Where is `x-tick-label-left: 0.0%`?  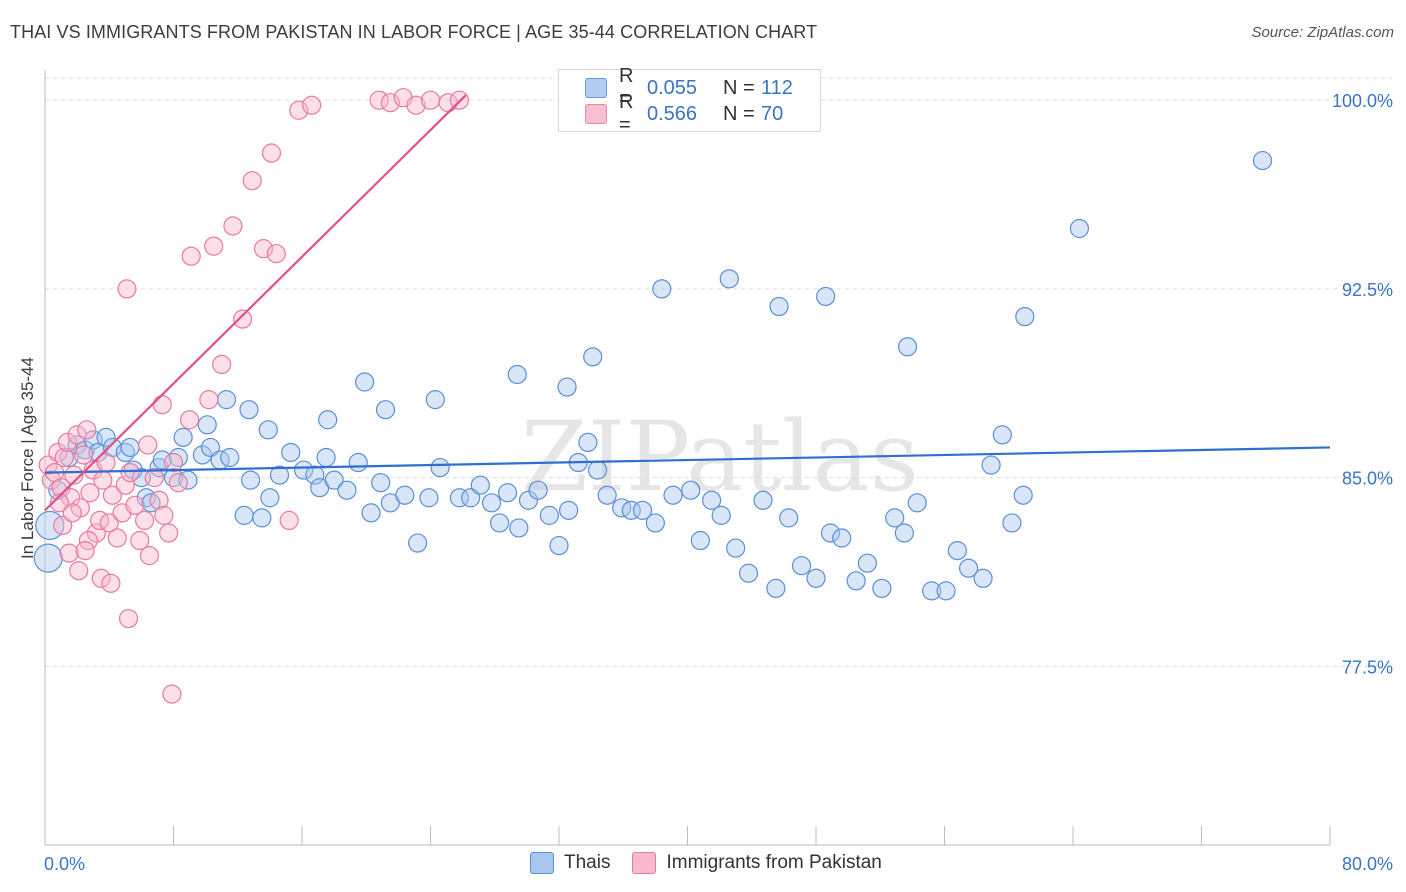
x-tick-label-left: 0.0% is located at coordinates (64, 864).